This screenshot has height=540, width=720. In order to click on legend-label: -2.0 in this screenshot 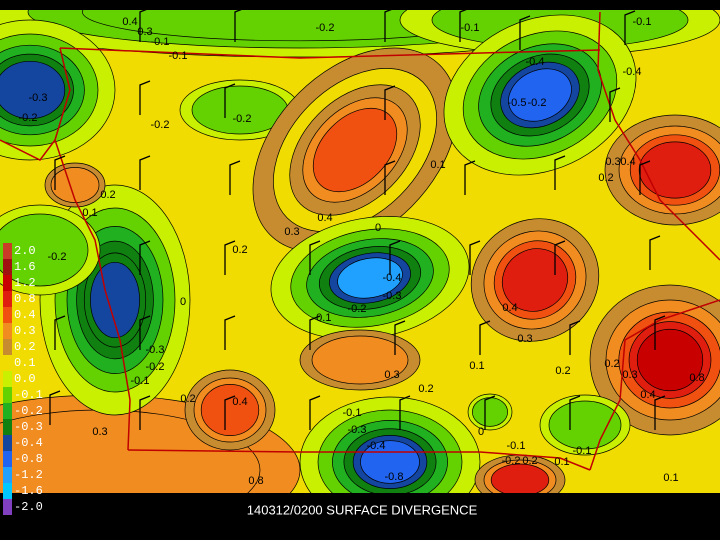, I will do `click(28, 507)`.